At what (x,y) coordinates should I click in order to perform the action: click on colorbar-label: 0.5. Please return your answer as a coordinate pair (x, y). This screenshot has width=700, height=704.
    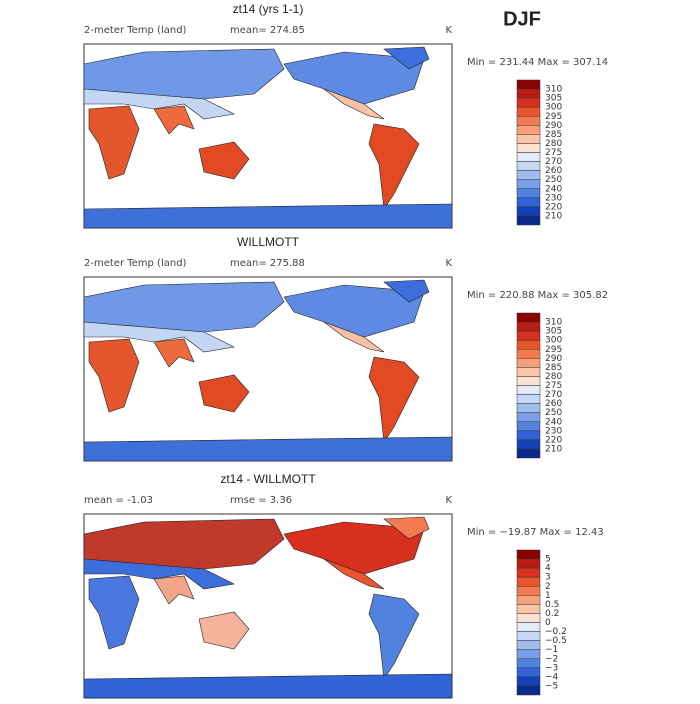
    Looking at the image, I should click on (552, 605).